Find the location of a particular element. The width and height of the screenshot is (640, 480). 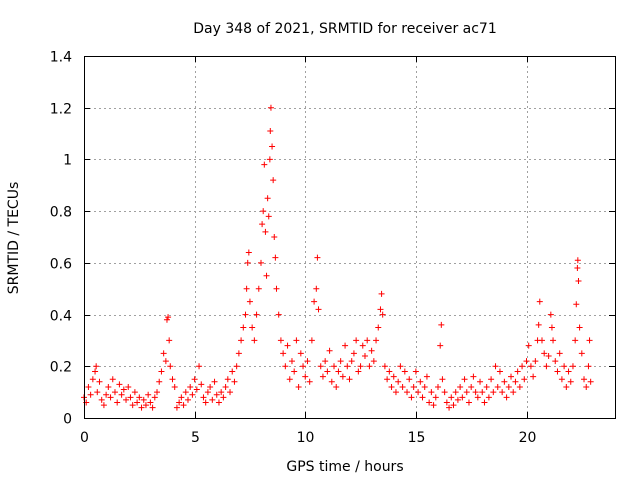

y-tick-label: 1.4 is located at coordinates (61, 58).